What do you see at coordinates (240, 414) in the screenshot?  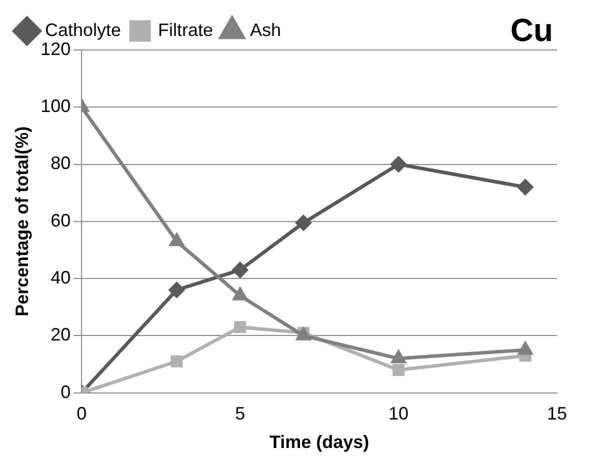 I see `x-tick-label: 5` at bounding box center [240, 414].